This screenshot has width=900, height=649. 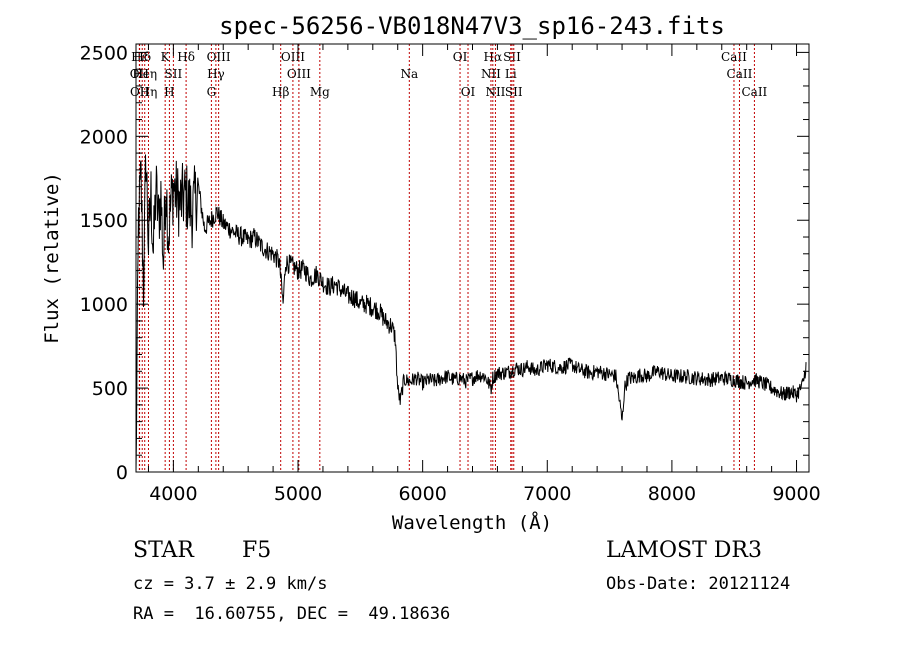 What do you see at coordinates (409, 74) in the screenshot?
I see `line-marker-label: Na` at bounding box center [409, 74].